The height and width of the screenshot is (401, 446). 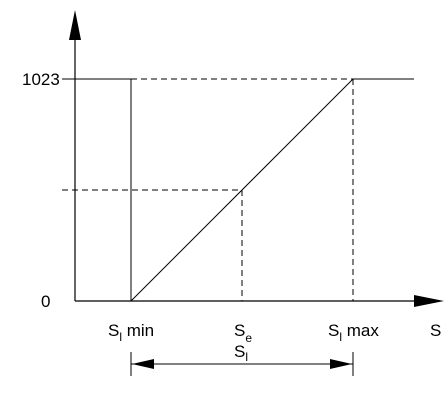 What do you see at coordinates (341, 364) in the screenshot?
I see `span-arrow-right` at bounding box center [341, 364].